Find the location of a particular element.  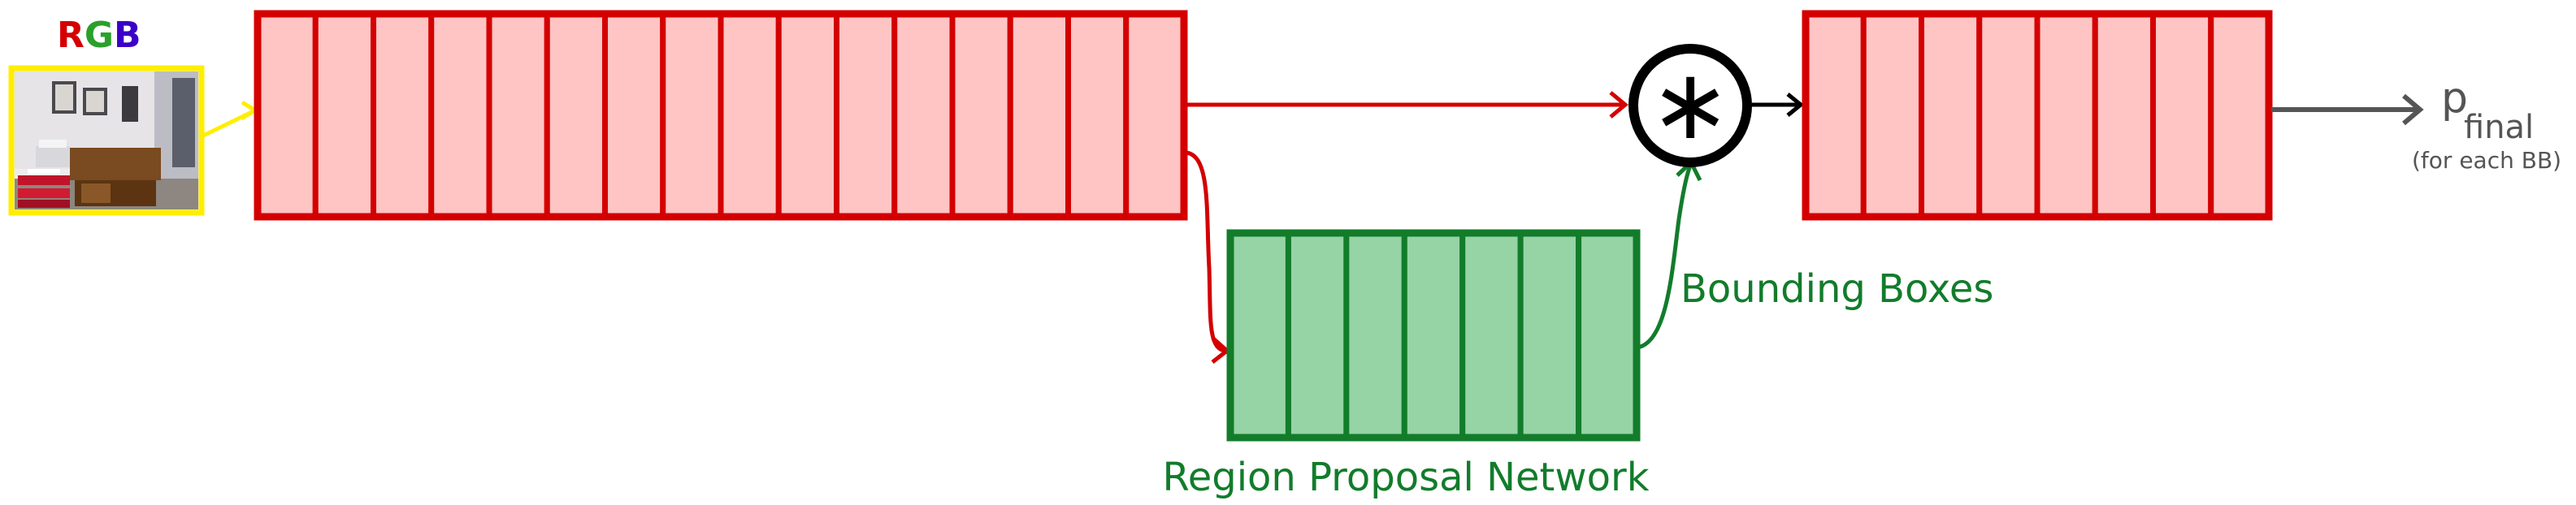

combine-to-head-arrow is located at coordinates (1778, 105).